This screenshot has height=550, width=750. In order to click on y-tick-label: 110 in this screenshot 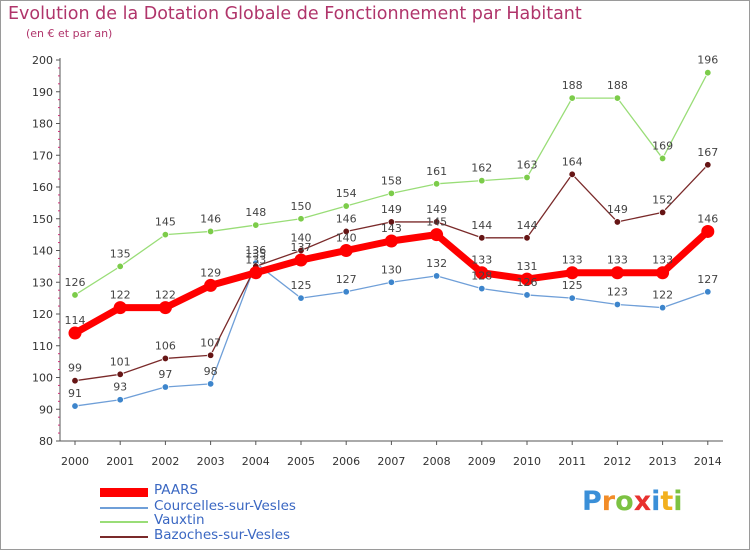, I will do `click(42, 346)`.